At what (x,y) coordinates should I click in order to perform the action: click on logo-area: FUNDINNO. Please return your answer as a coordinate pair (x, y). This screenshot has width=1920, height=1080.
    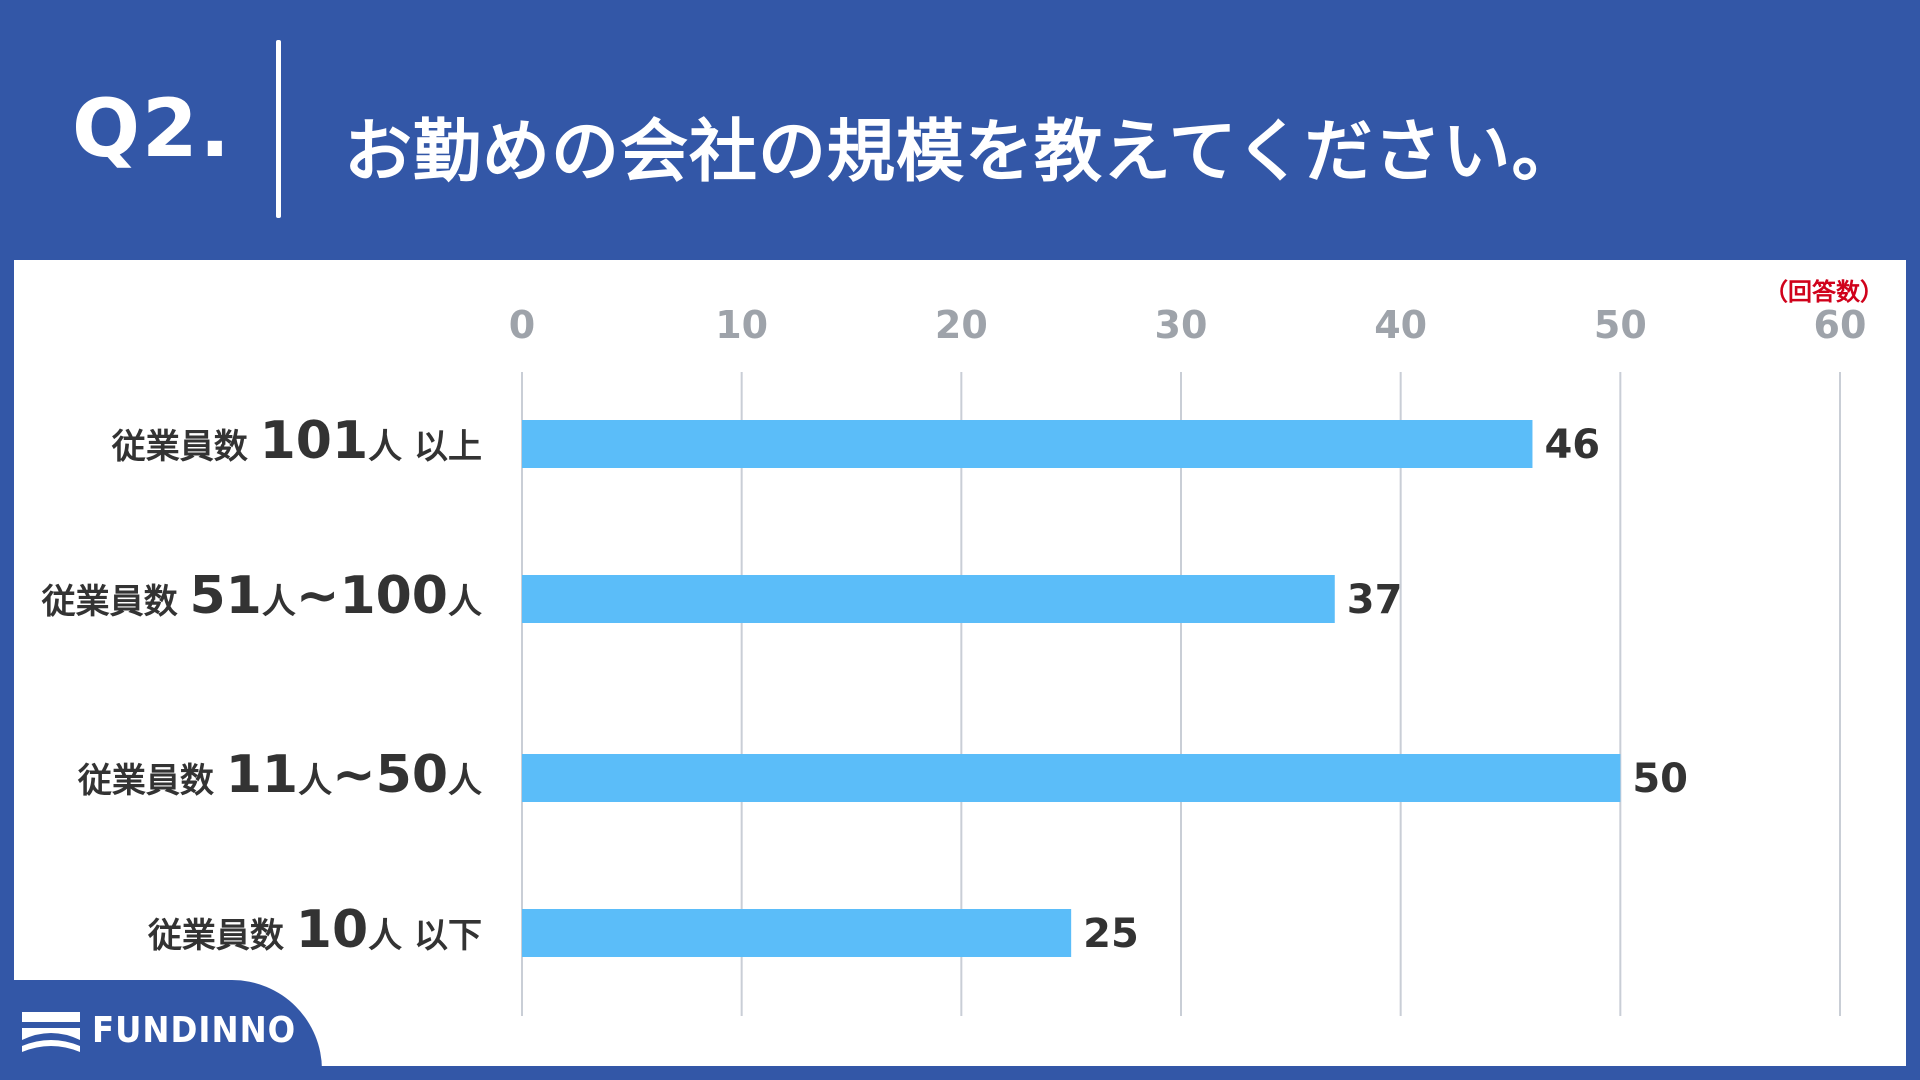
    Looking at the image, I should click on (161, 1030).